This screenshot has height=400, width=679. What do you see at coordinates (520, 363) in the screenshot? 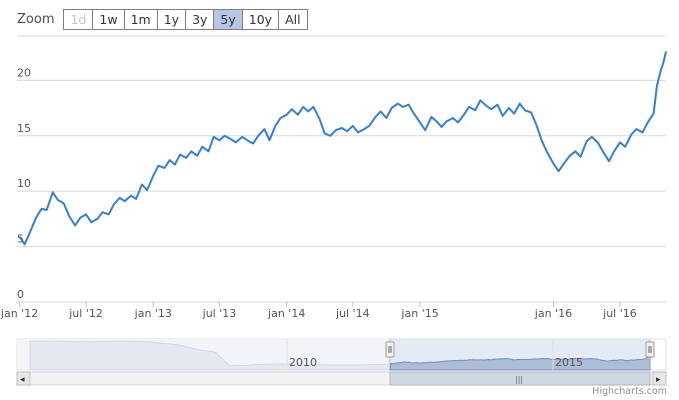
I see `navigator-series` at bounding box center [520, 363].